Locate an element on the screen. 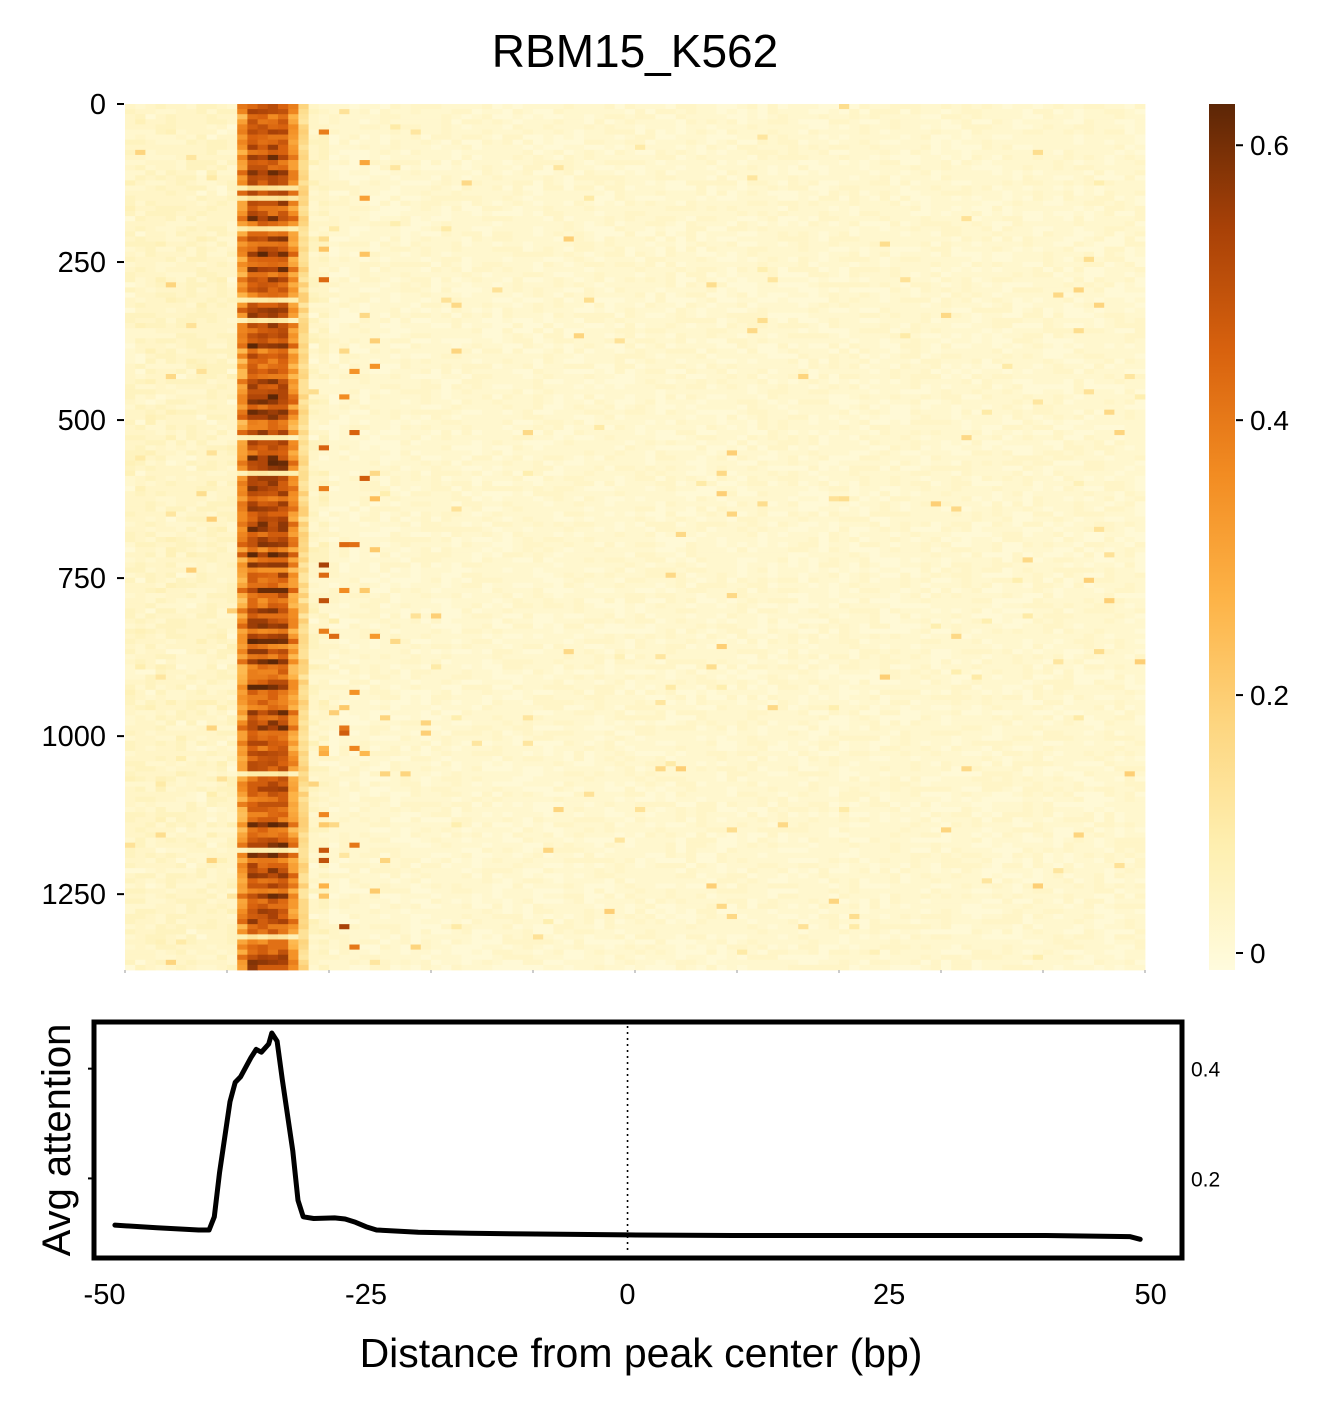  heatmap-cell-run-2085 is located at coordinates (681, 264).